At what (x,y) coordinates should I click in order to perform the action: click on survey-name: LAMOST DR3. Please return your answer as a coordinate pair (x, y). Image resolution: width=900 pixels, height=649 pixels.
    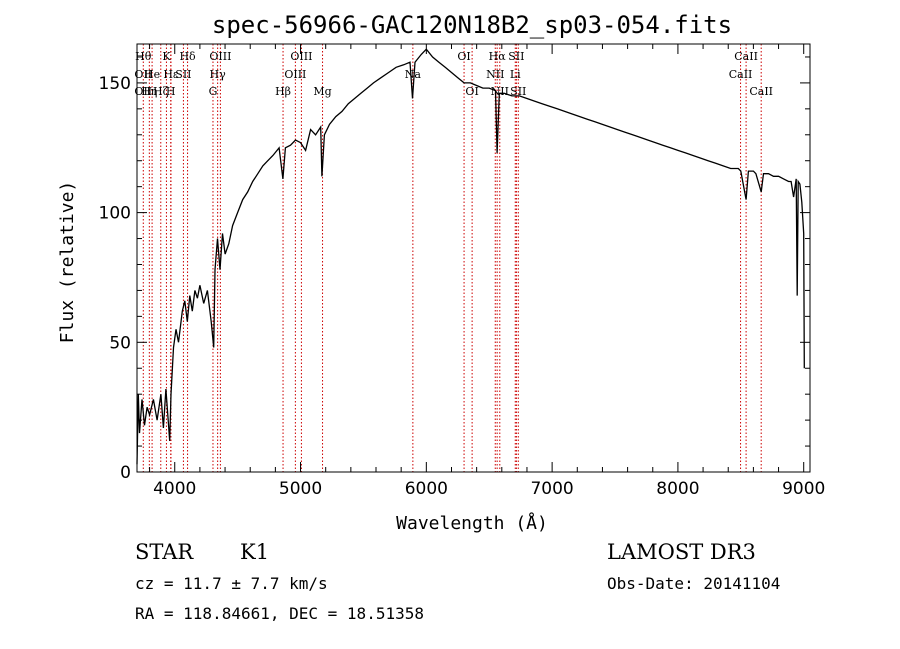
    Looking at the image, I should click on (681, 552).